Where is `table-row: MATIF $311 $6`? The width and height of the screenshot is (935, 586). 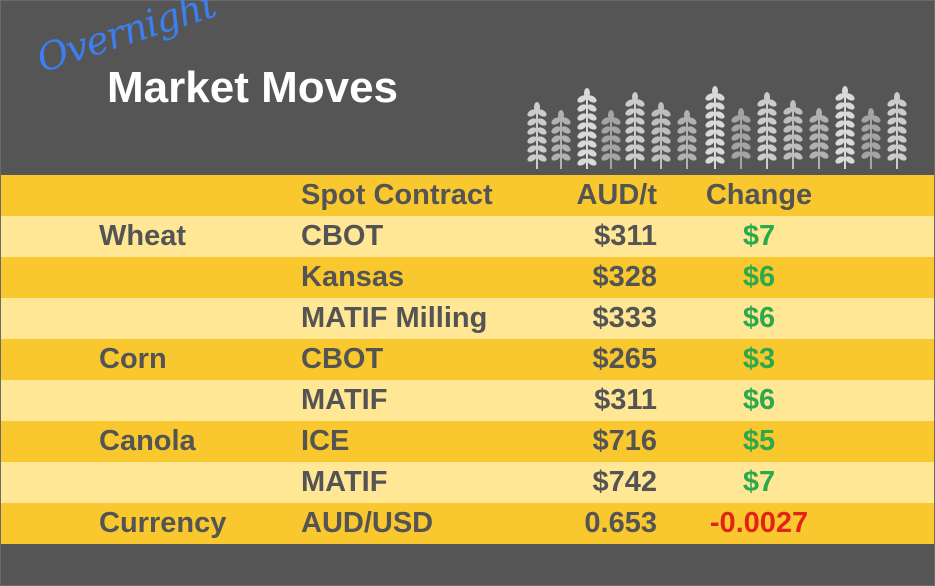 table-row: MATIF $311 $6 is located at coordinates (467, 400).